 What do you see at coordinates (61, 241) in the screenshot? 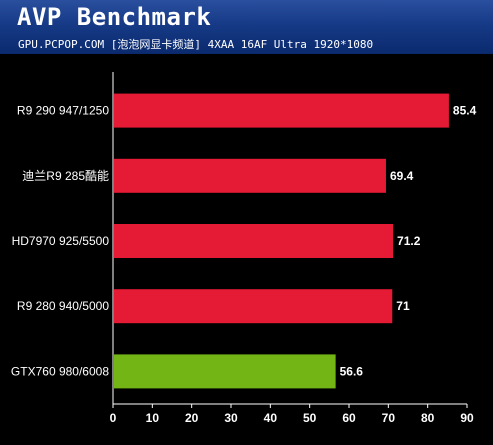
I see `category-label-2: HD7970 925/5500` at bounding box center [61, 241].